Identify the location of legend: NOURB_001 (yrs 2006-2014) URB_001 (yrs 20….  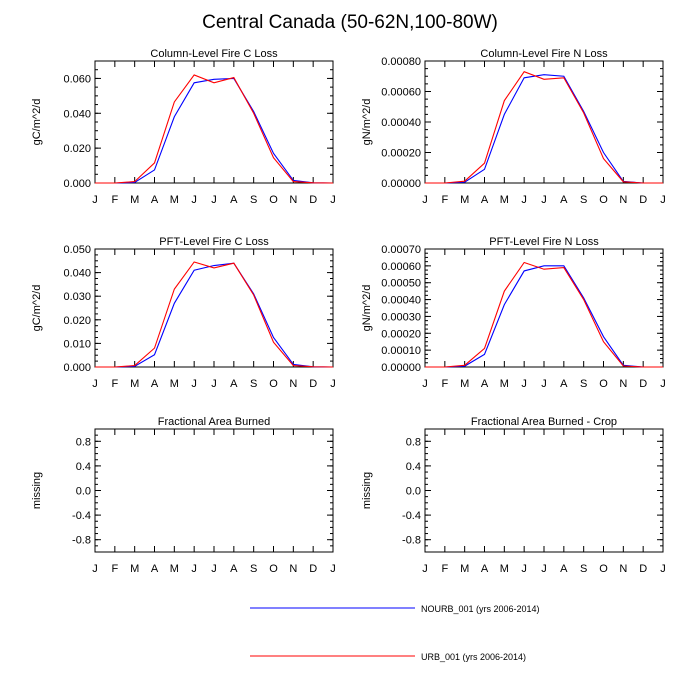
(395, 633).